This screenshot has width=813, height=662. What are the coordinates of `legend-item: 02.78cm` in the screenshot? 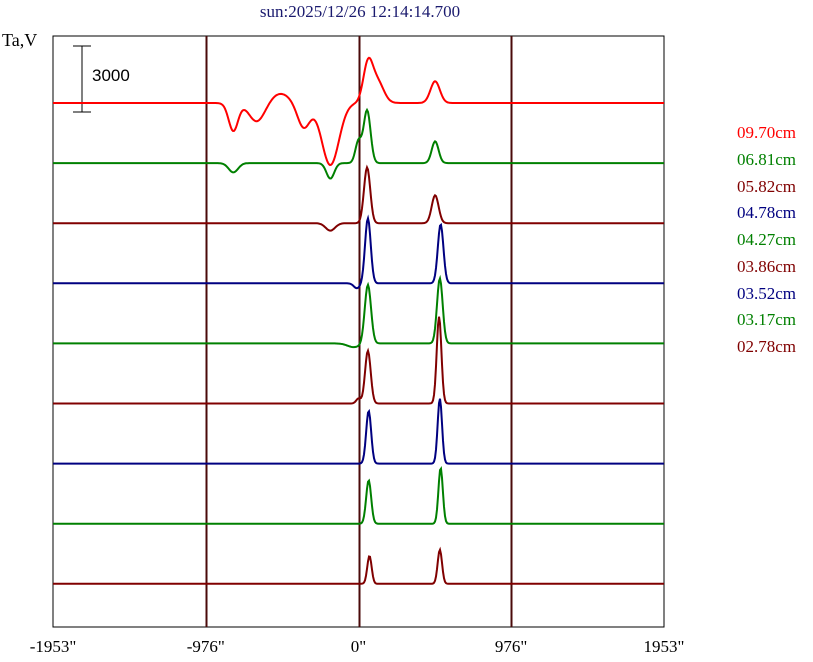 It's located at (767, 346).